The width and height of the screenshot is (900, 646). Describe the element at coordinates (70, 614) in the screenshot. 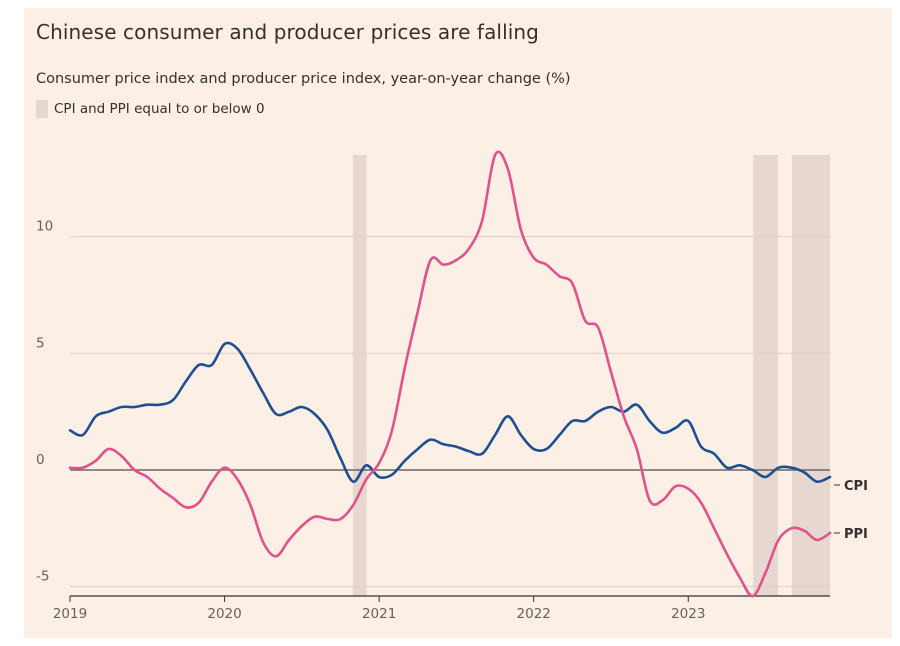

I see `x-tick-label: 2019` at that location.